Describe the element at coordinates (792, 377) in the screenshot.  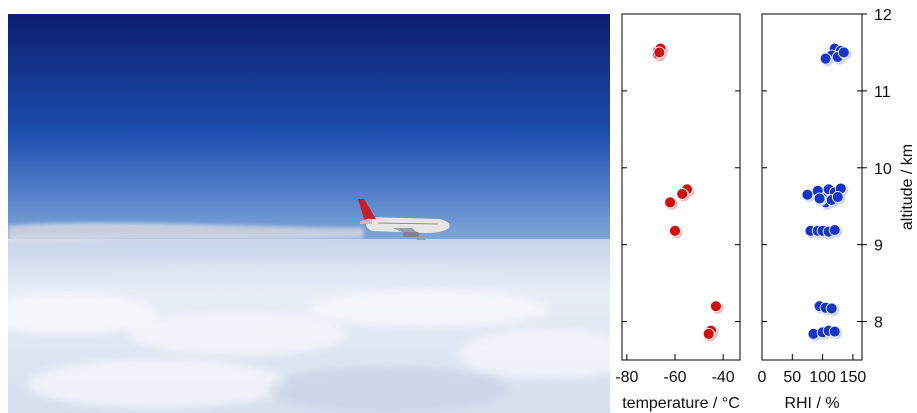
I see `x-tick-label: 50` at that location.